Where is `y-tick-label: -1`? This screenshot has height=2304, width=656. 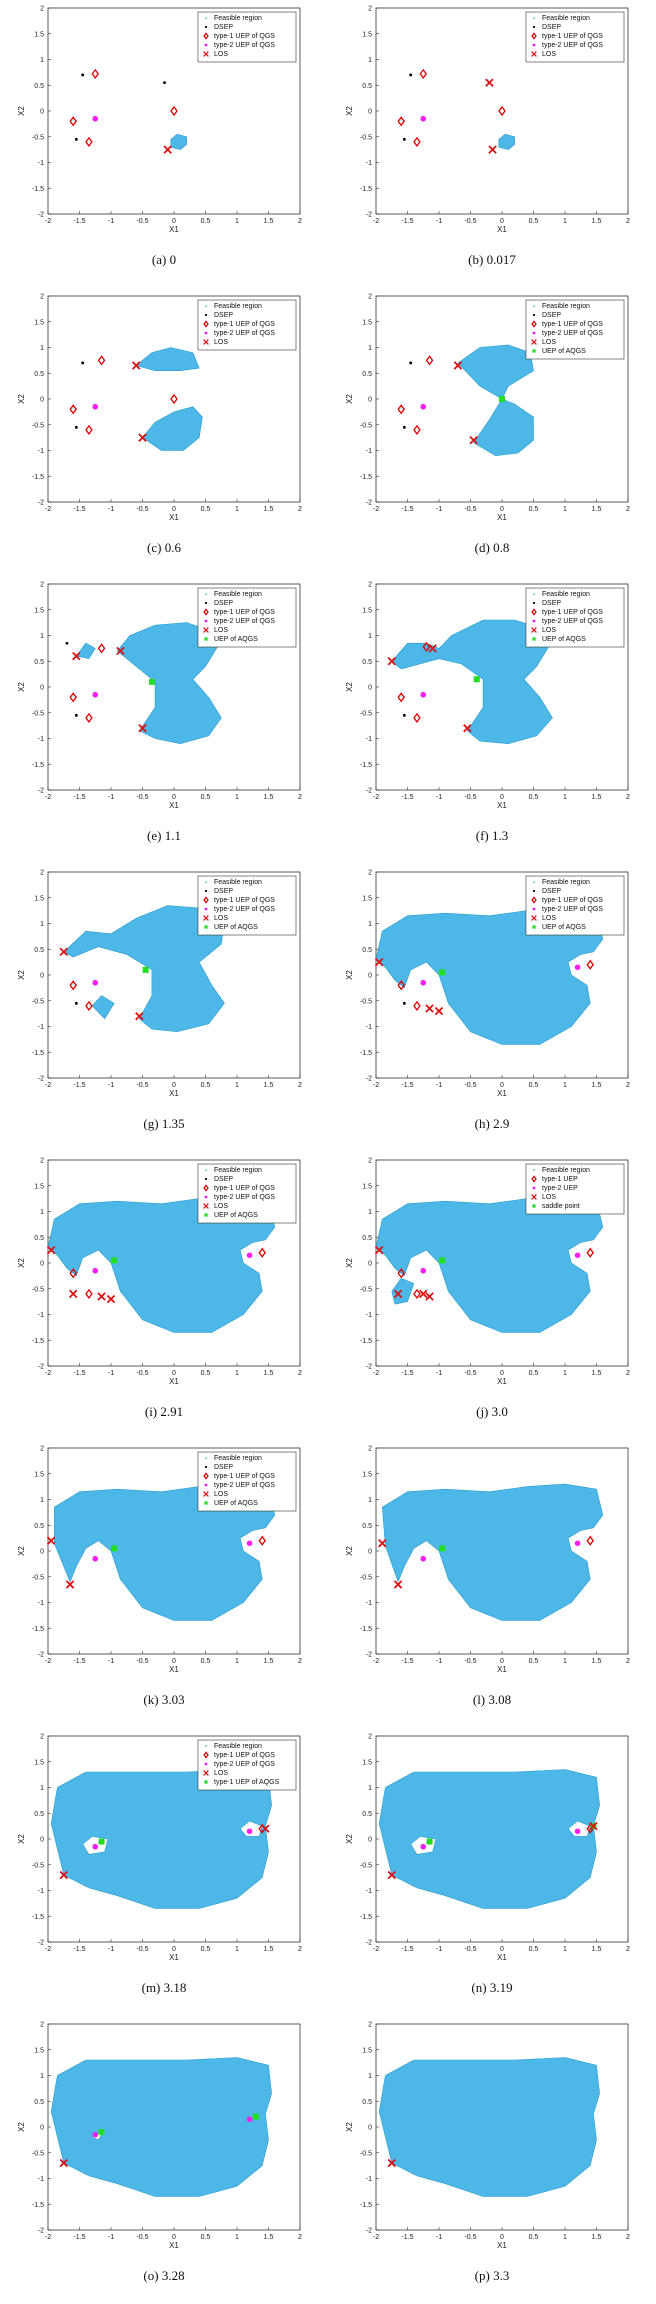
y-tick-label: -1 is located at coordinates (369, 1603).